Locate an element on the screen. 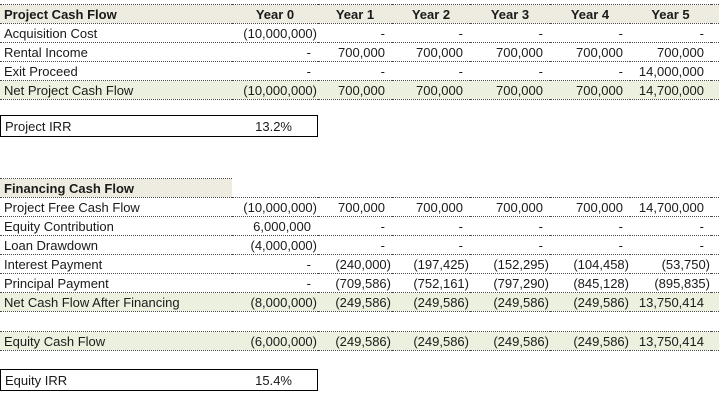 This screenshot has height=407, width=719. equity-irr-box: Equity IRR 15.4% is located at coordinates (159, 380).